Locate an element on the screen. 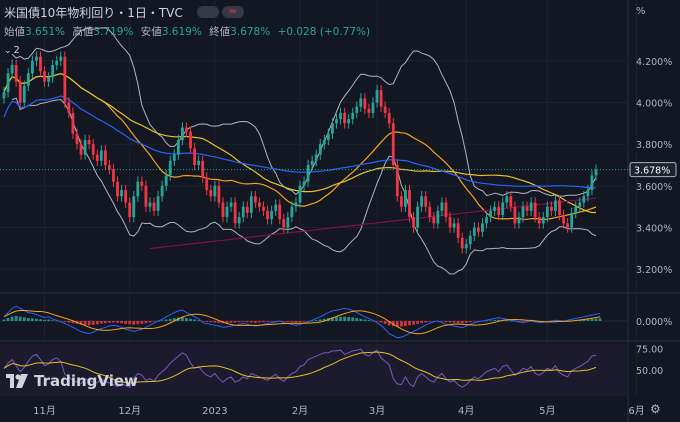 This screenshot has width=680, height=422. price-tick-label: 3.400% is located at coordinates (654, 229).